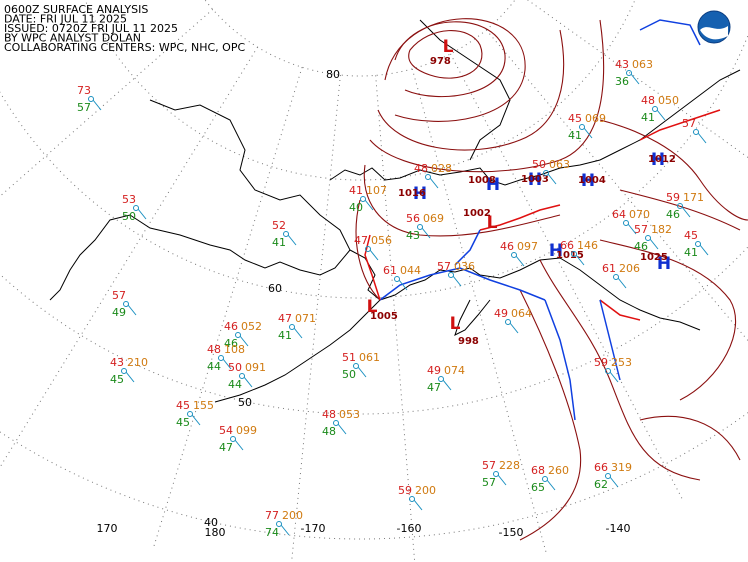  What do you see at coordinates (639, 214) in the screenshot?
I see `sea-level-pressure: 070` at bounding box center [639, 214].